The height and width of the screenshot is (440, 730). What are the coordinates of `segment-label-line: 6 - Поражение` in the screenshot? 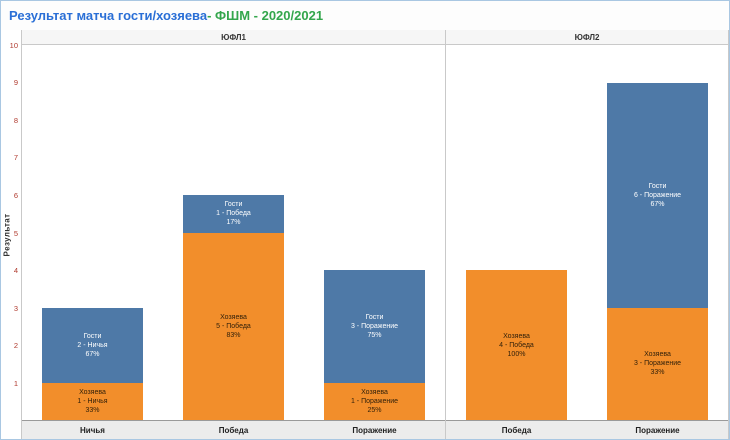 It's located at (657, 195).